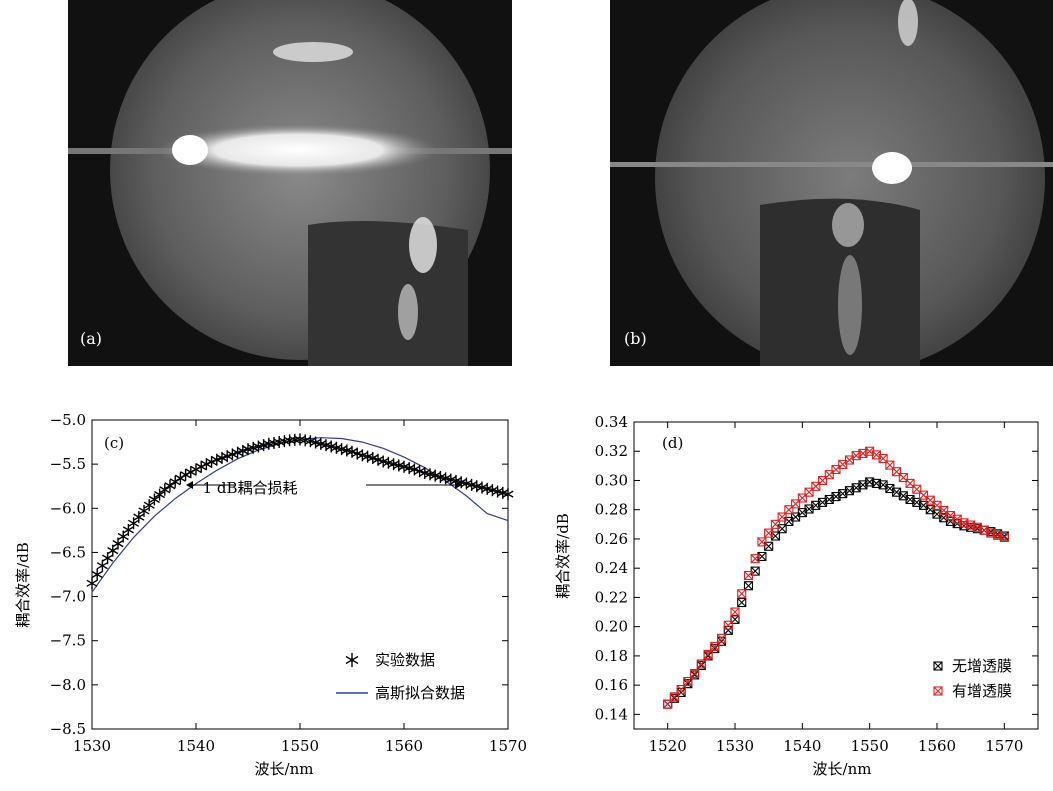 This screenshot has height=791, width=1053. I want to click on legend-marker-experiment, so click(352, 660).